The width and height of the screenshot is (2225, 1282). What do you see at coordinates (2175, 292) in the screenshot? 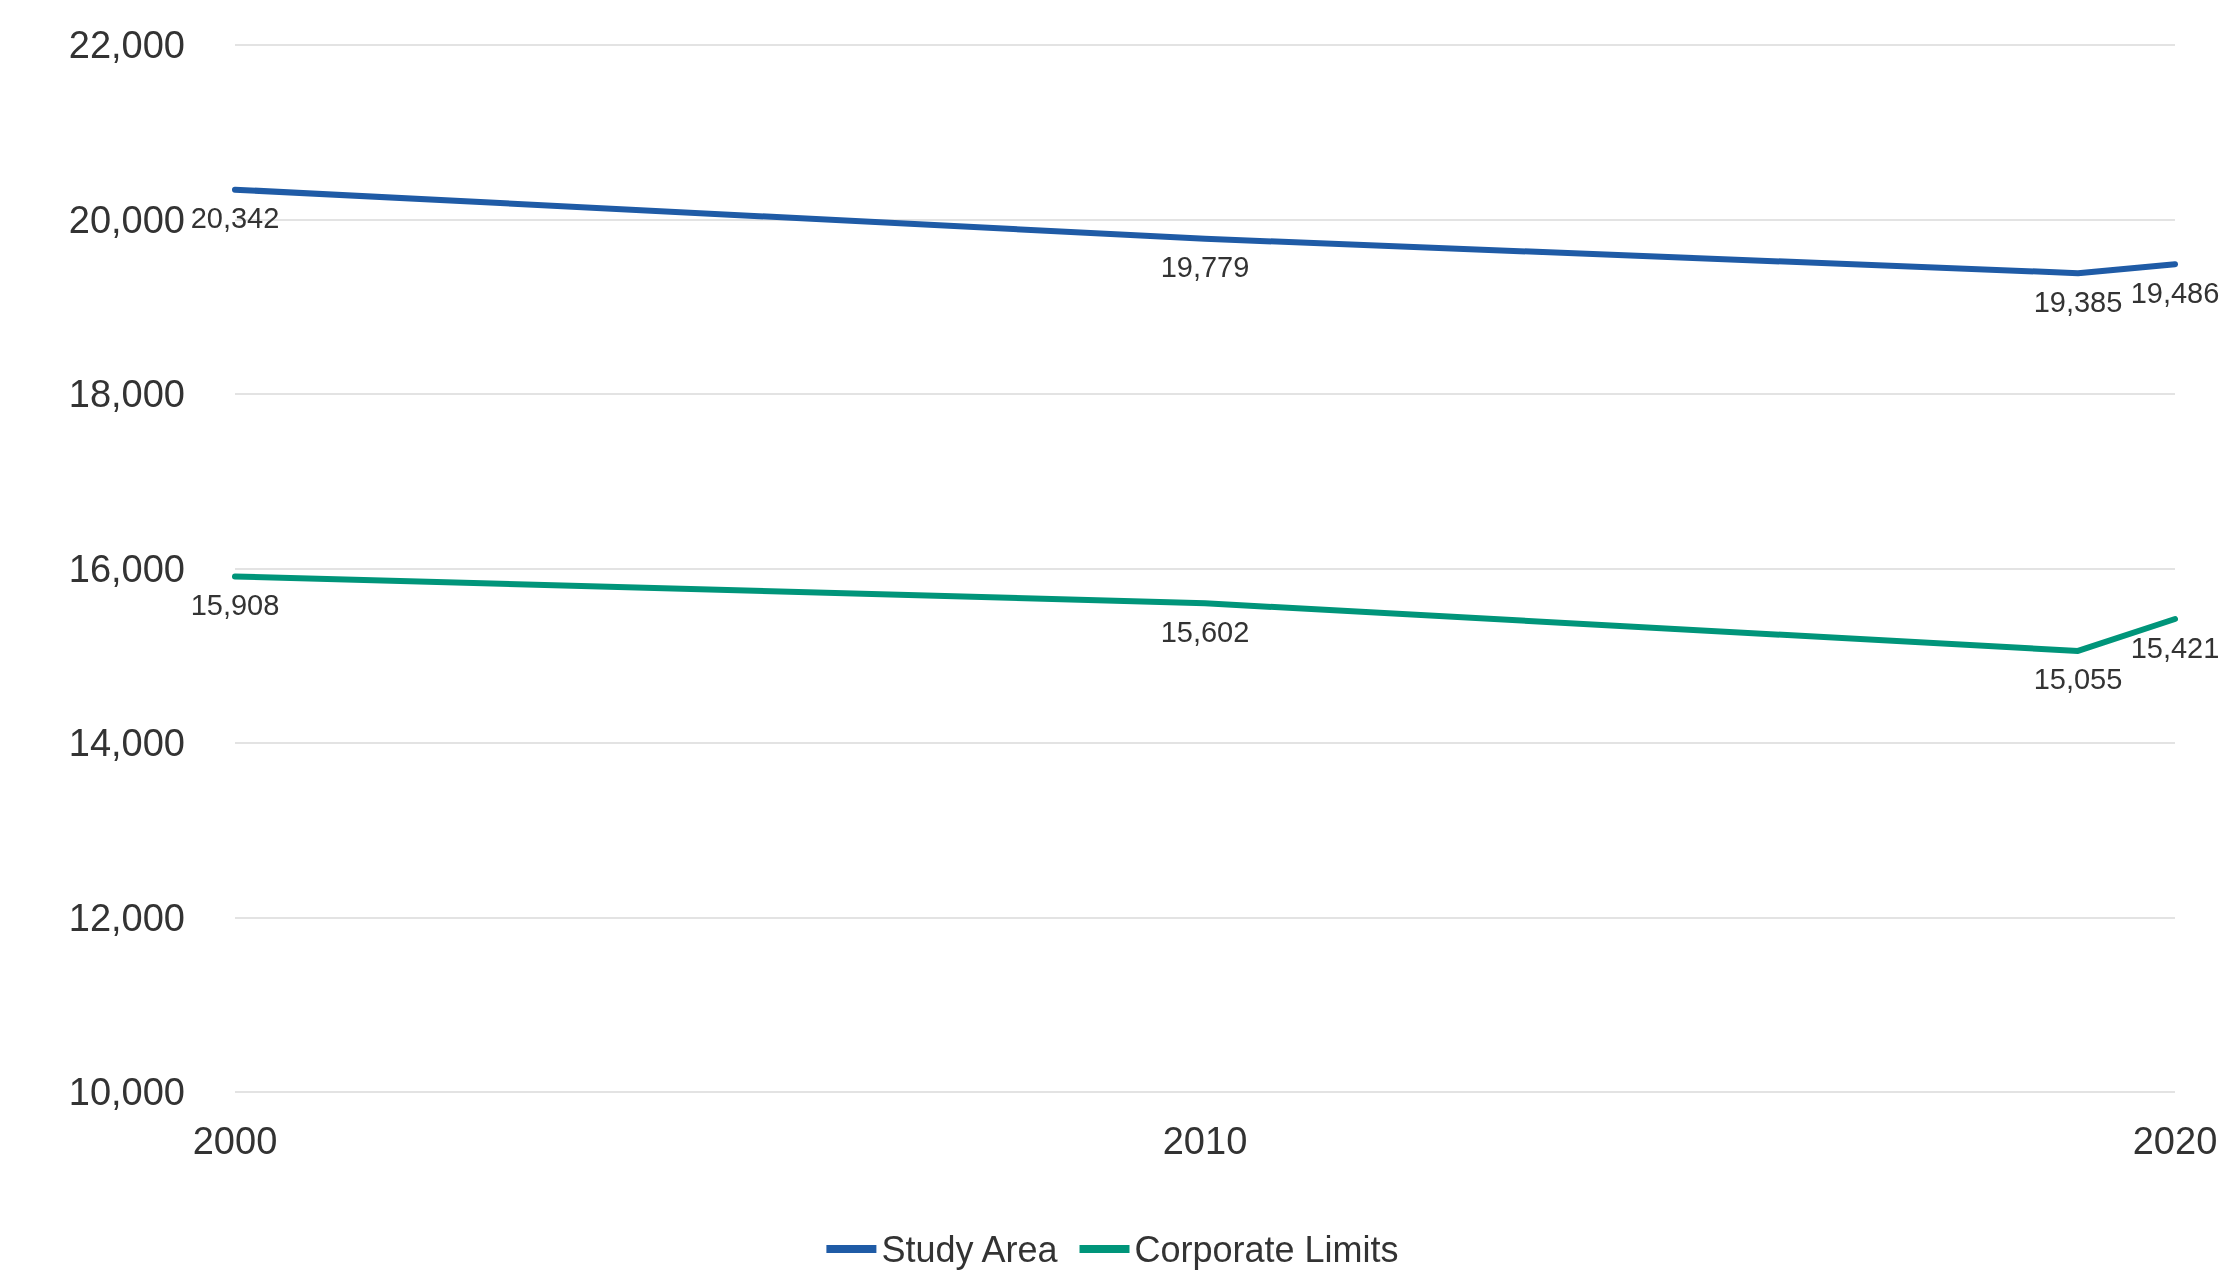
I see `data-label: 19,486` at bounding box center [2175, 292].